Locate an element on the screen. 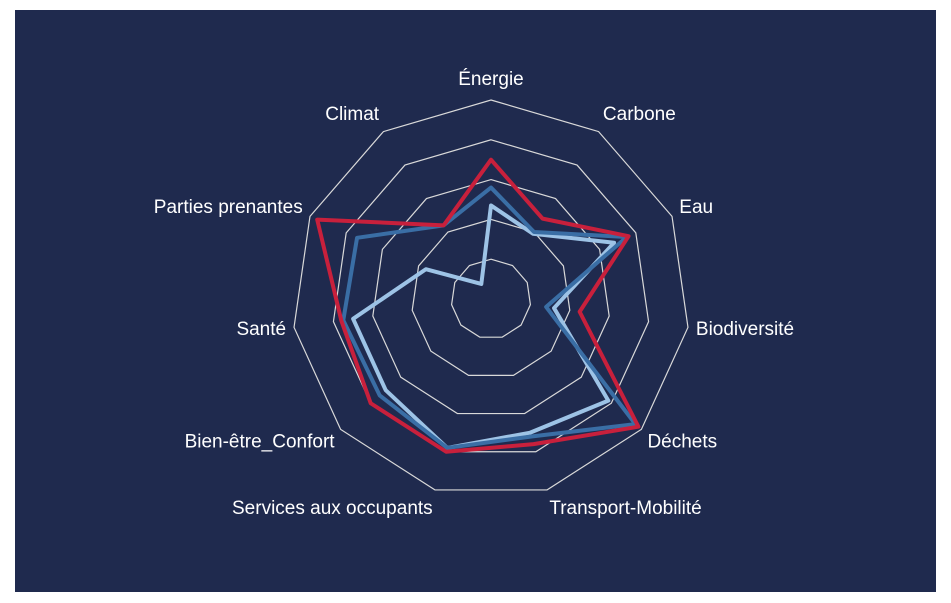 This screenshot has width=951, height=603. axis-label: Transport-Mobilité is located at coordinates (625, 508).